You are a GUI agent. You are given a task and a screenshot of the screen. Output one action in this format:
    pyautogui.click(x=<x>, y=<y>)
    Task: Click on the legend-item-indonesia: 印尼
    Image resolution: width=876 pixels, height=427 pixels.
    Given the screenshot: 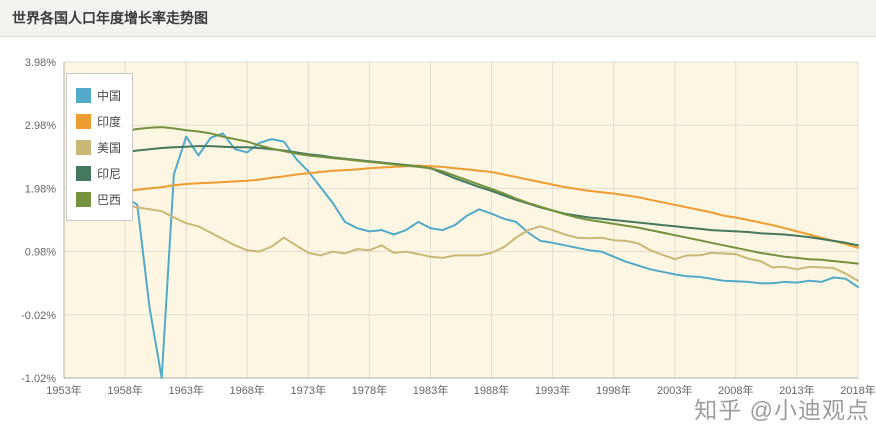 What is the action you would take?
    pyautogui.click(x=98, y=173)
    